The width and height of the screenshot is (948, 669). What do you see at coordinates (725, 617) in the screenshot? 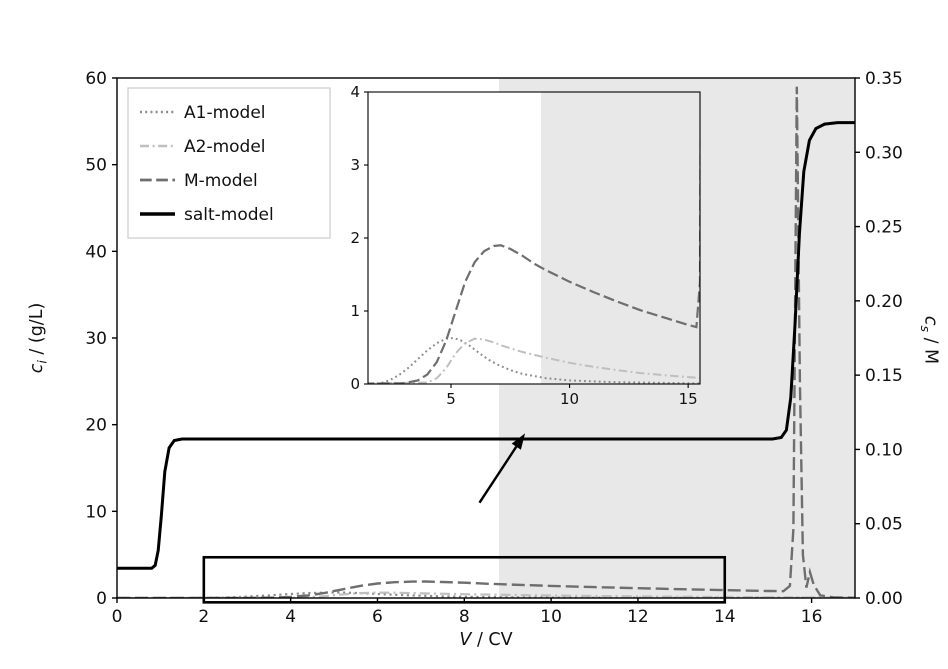
I see `x-tick-label: 14` at bounding box center [725, 617].